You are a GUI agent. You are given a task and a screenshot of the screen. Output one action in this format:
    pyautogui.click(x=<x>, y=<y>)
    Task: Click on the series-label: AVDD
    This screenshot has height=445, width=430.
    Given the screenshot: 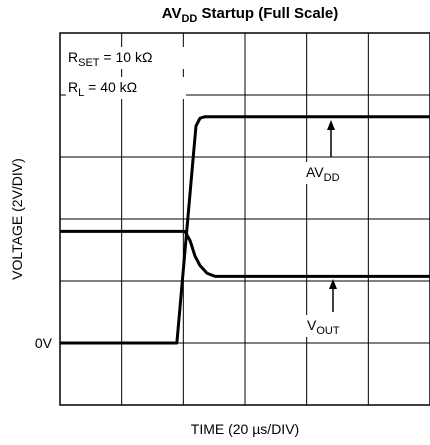 What is the action you would take?
    pyautogui.click(x=323, y=174)
    